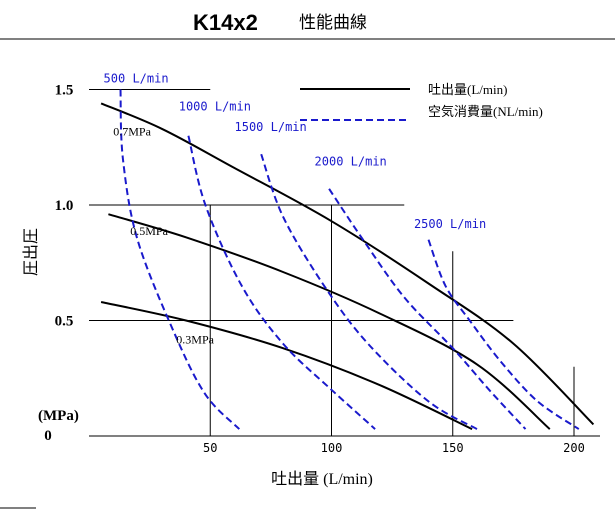 The width and height of the screenshot is (615, 510). Describe the element at coordinates (215, 106) in the screenshot. I see `series-label-1000-l-min: 1000 L/min` at that location.